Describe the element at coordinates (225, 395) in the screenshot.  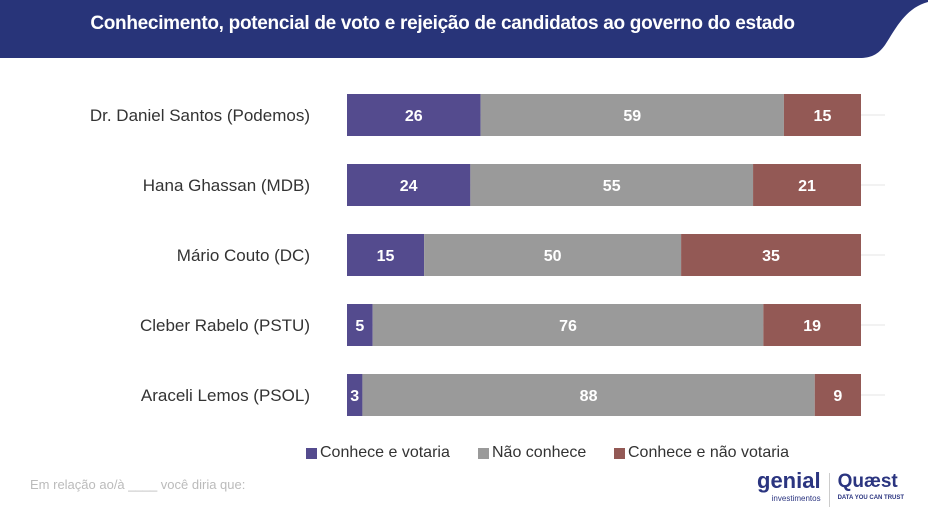
I see `category-label: Araceli Lemos (PSOL)` at that location.